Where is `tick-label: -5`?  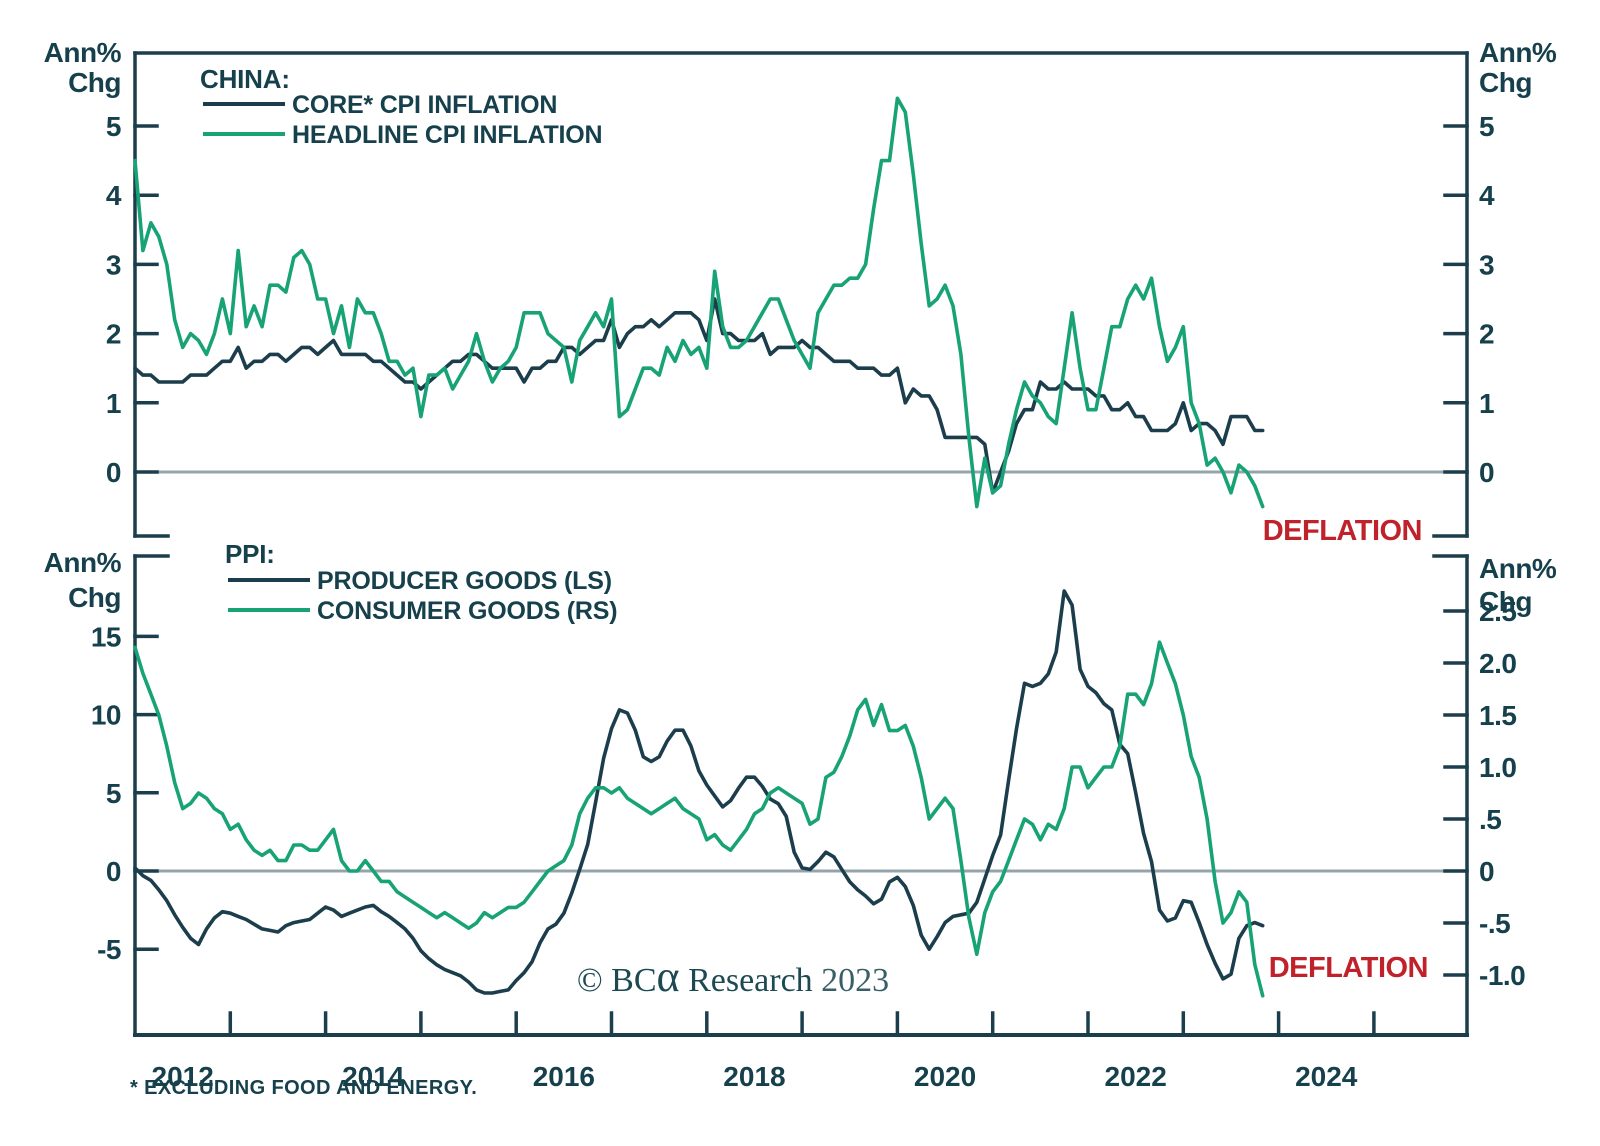
tick-label: -5 is located at coordinates (109, 949).